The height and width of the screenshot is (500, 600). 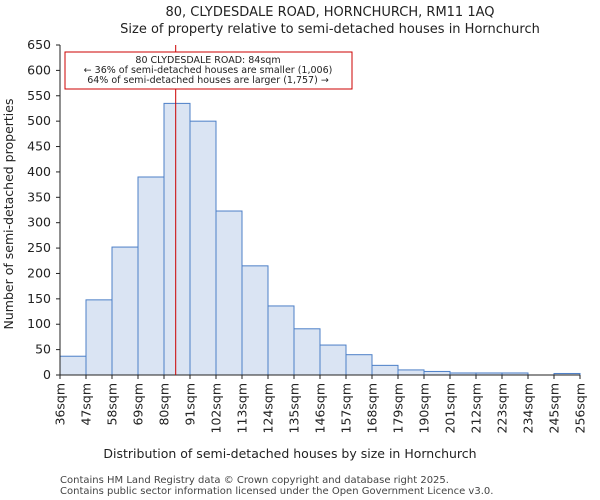 I want to click on bar-58sqm, so click(x=125, y=311).